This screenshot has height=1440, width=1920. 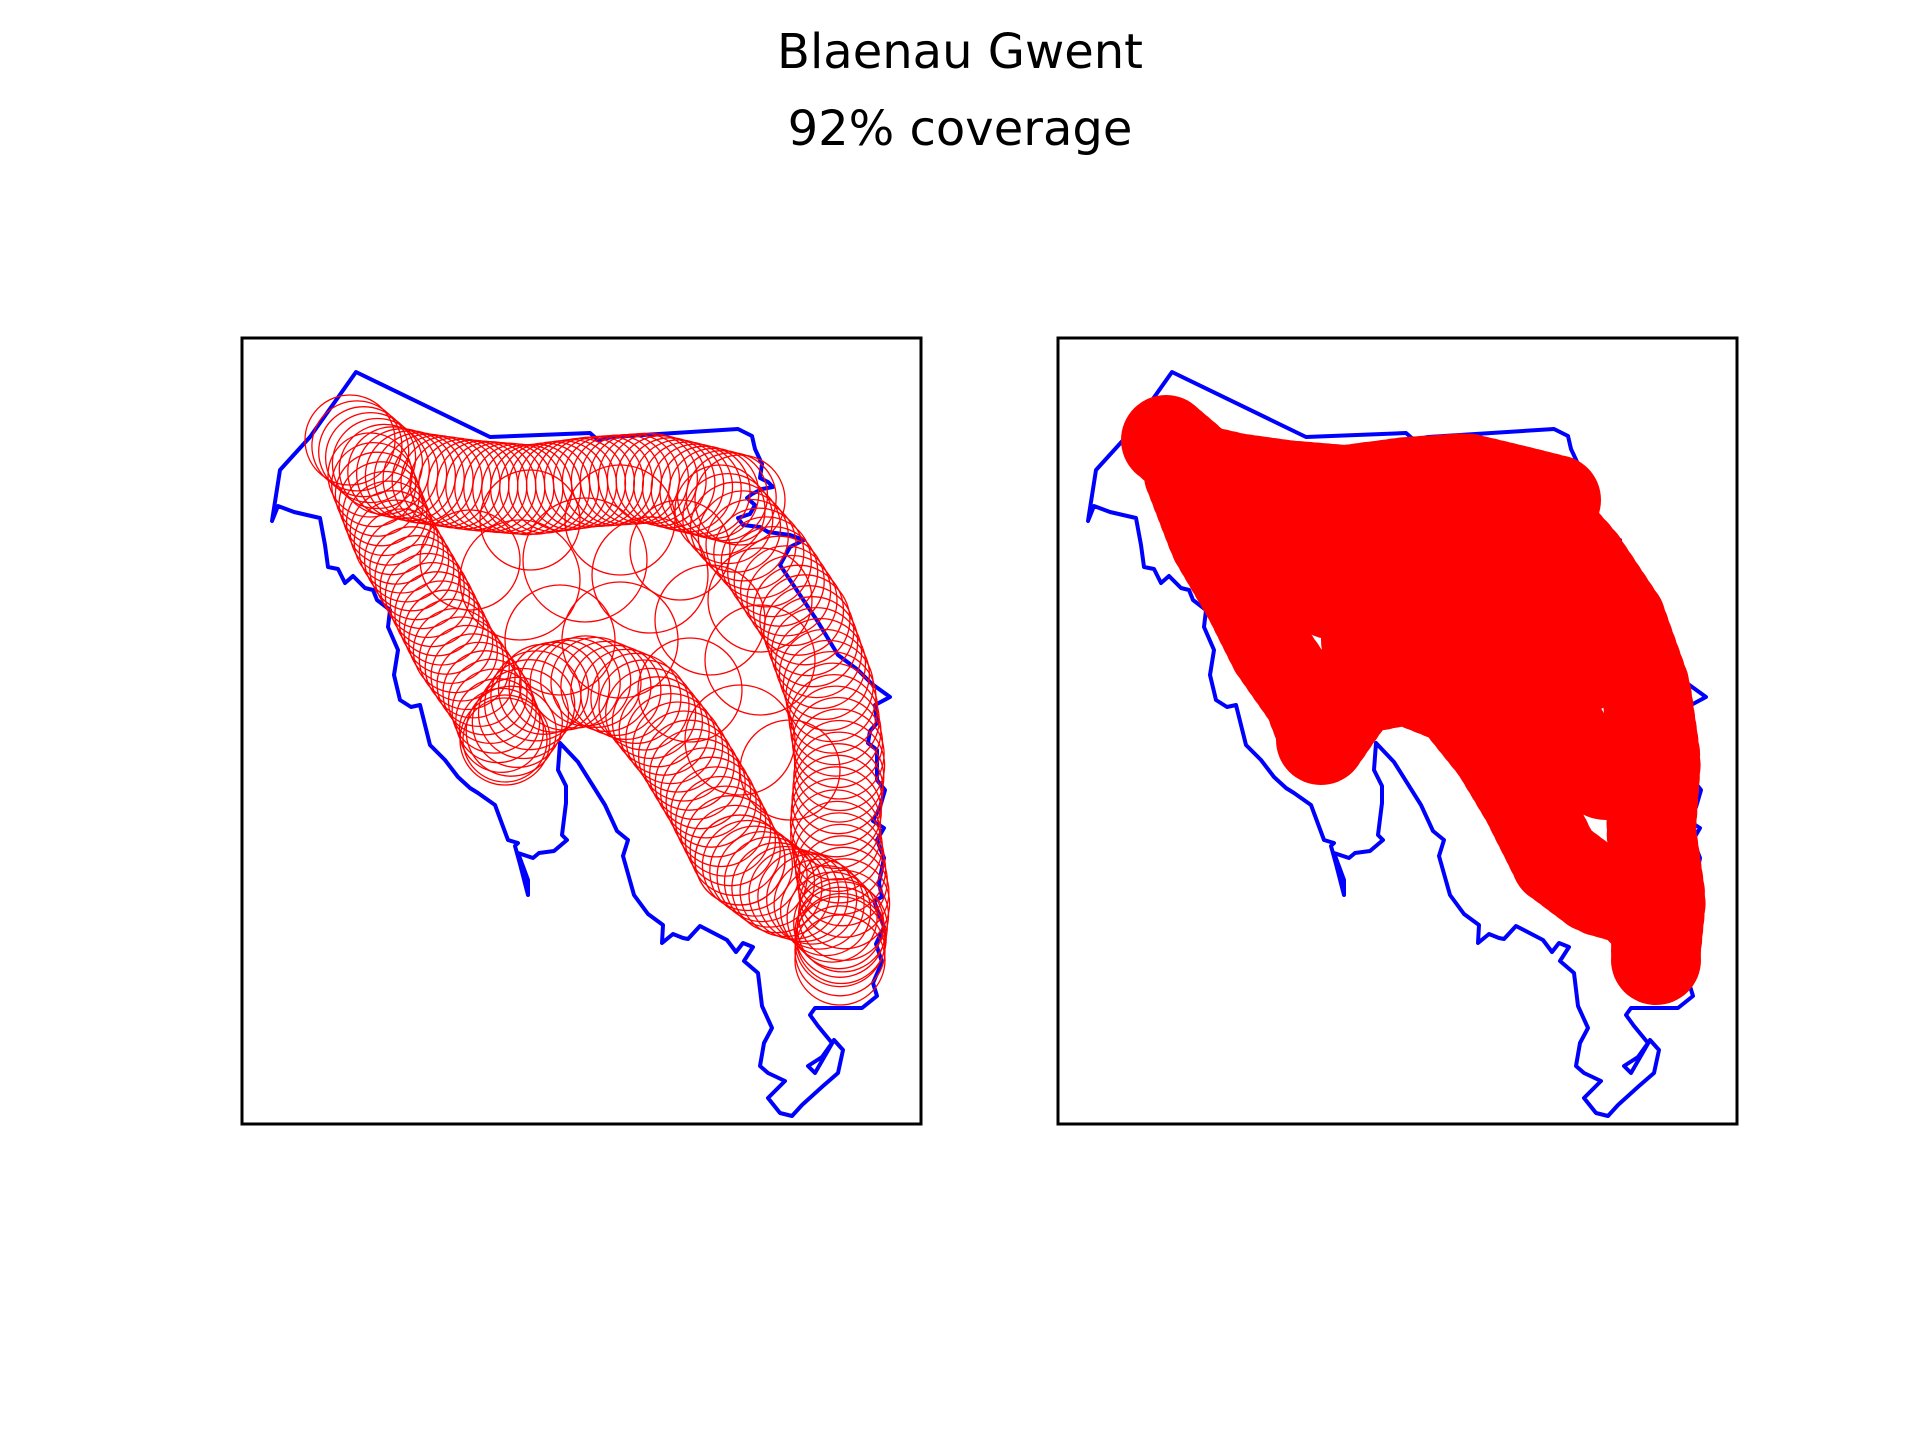 I want to click on coverage-union, so click(x=1413, y=700).